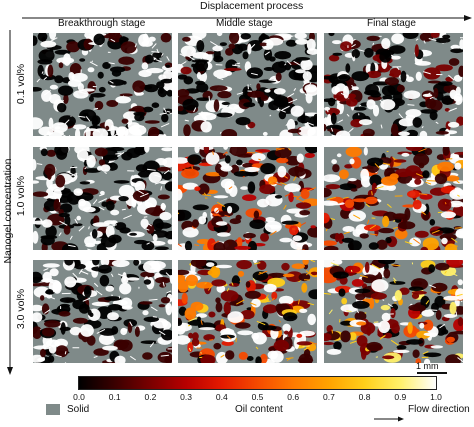  What do you see at coordinates (247, 311) in the screenshot?
I see `pore-panel-r2-c1` at bounding box center [247, 311].